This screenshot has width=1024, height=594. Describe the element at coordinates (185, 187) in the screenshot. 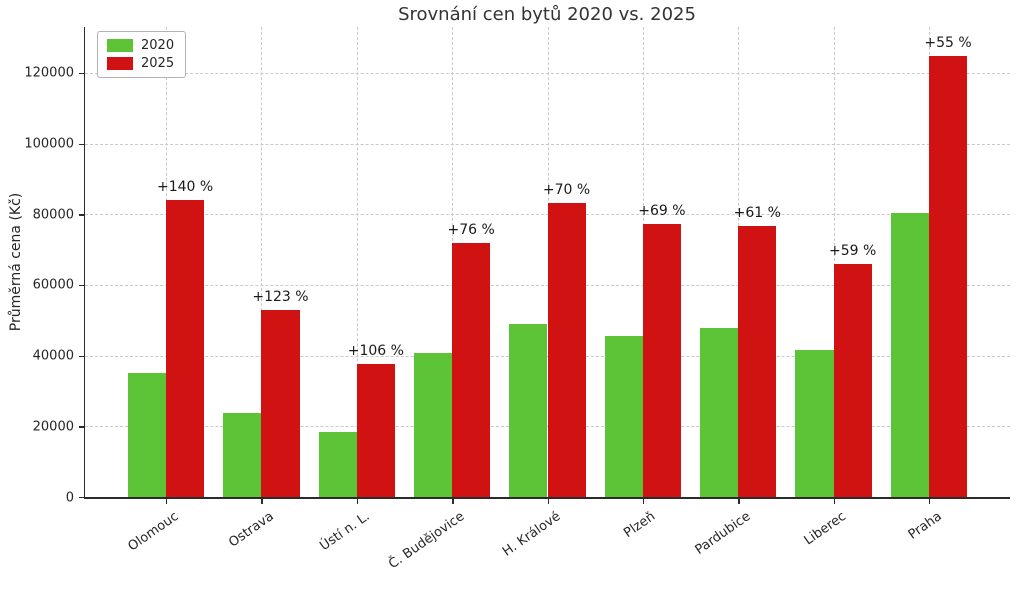

I see `bar-annotation: +140 %` at that location.